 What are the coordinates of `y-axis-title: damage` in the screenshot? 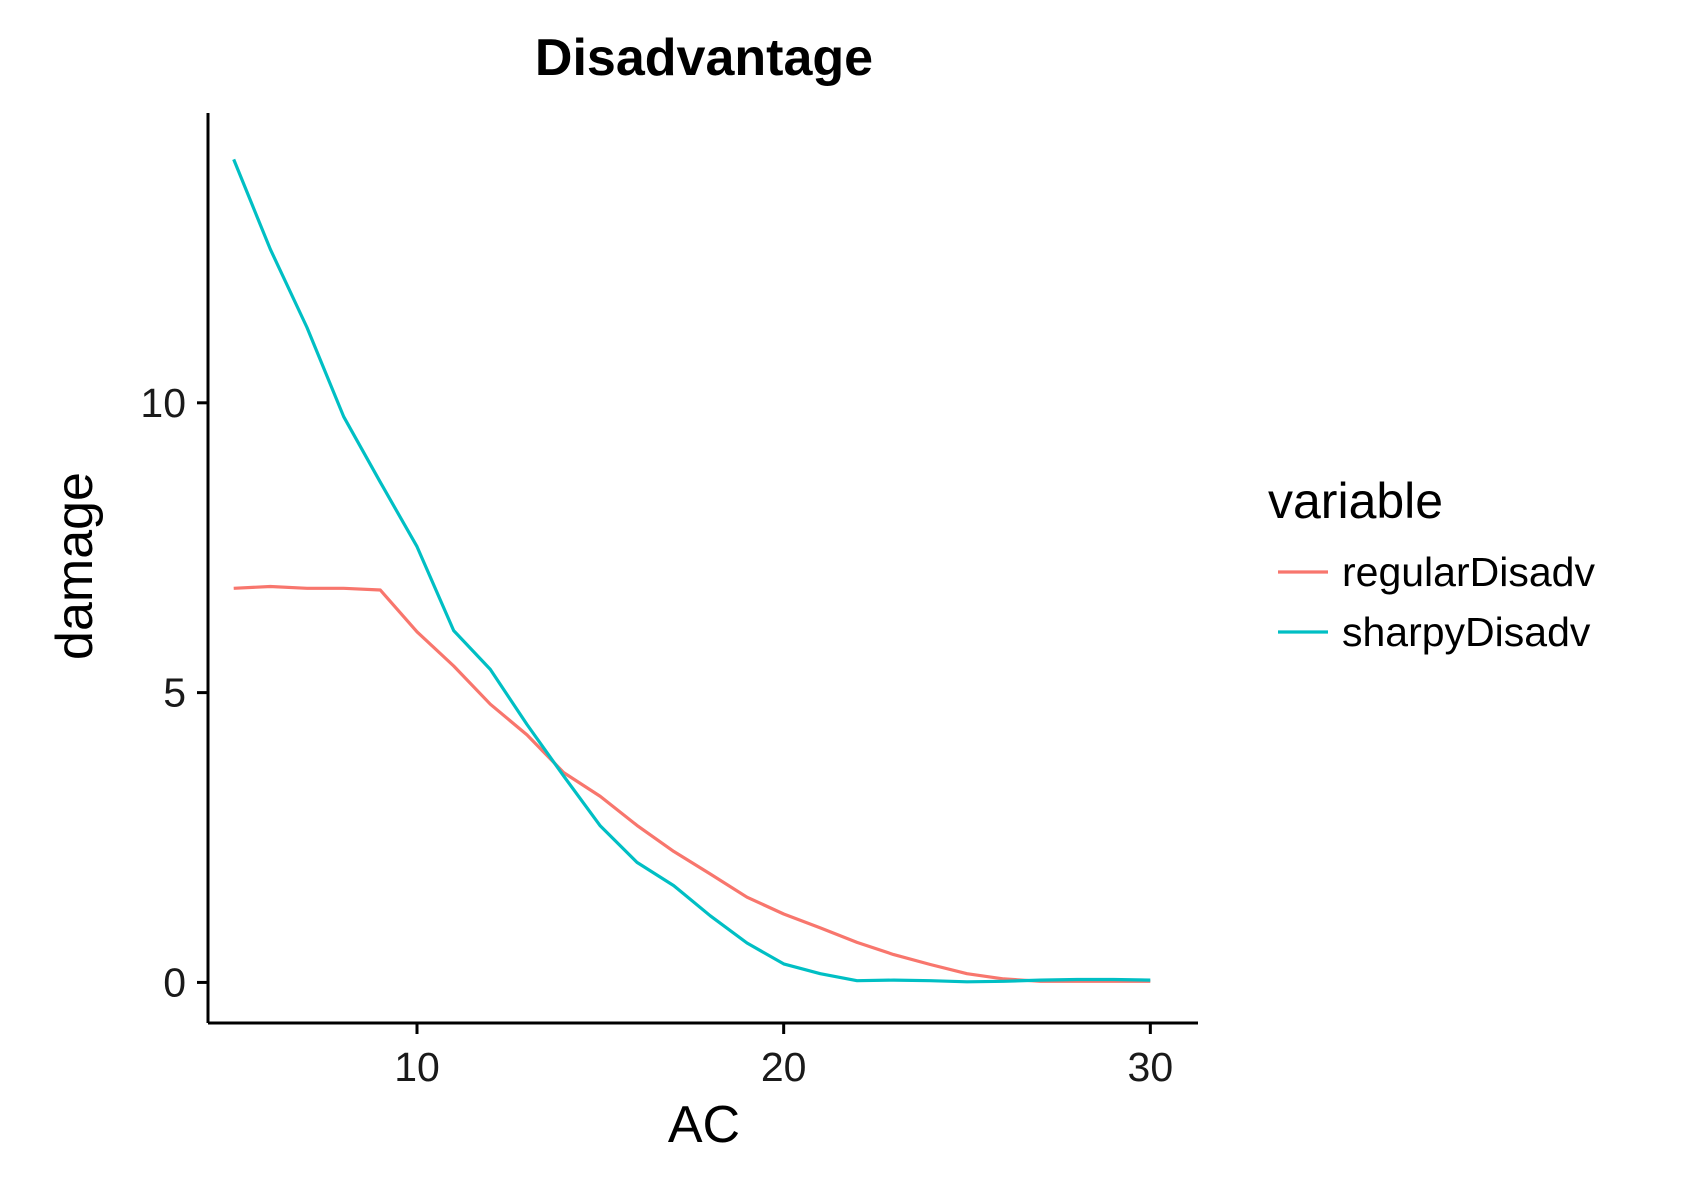 It's located at (75, 566).